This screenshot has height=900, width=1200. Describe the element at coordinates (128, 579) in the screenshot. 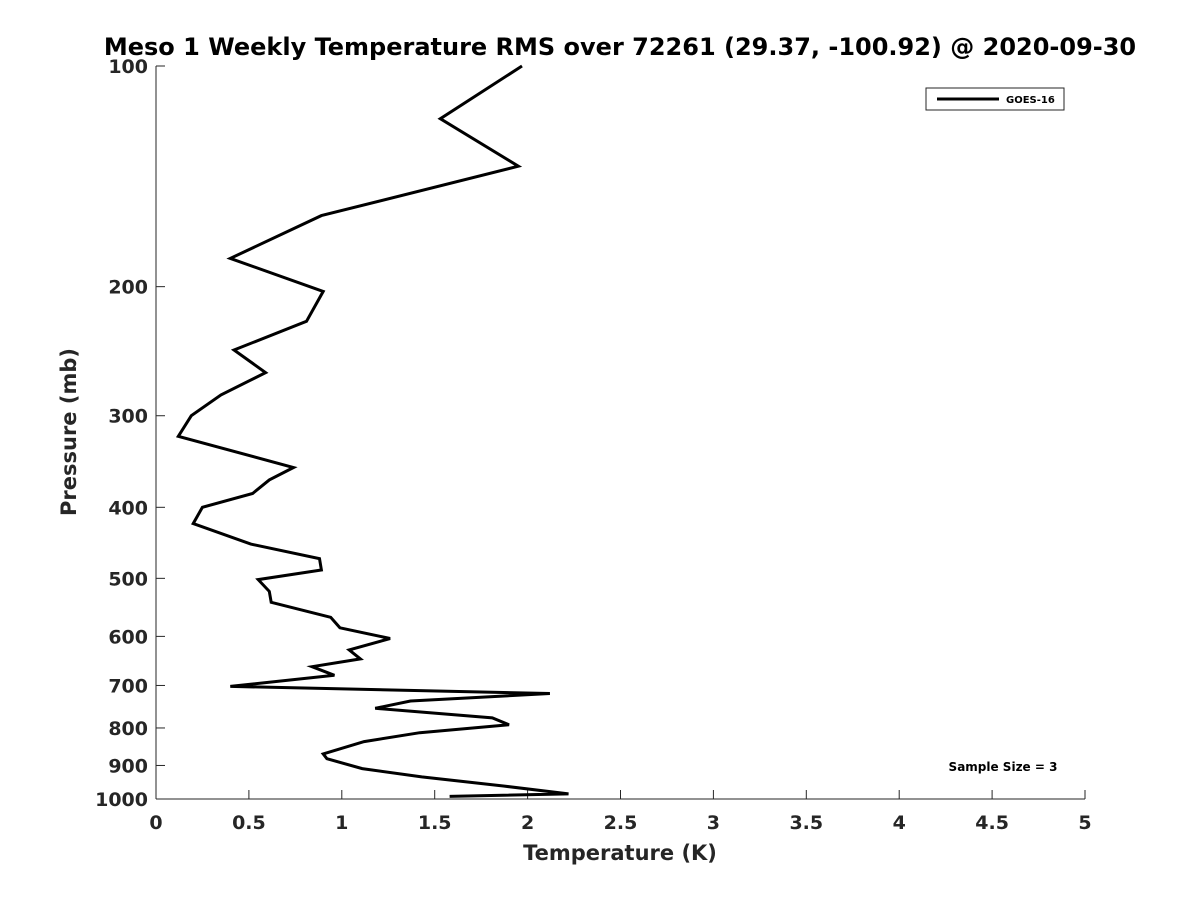

I see `y-tick-label: 500` at that location.